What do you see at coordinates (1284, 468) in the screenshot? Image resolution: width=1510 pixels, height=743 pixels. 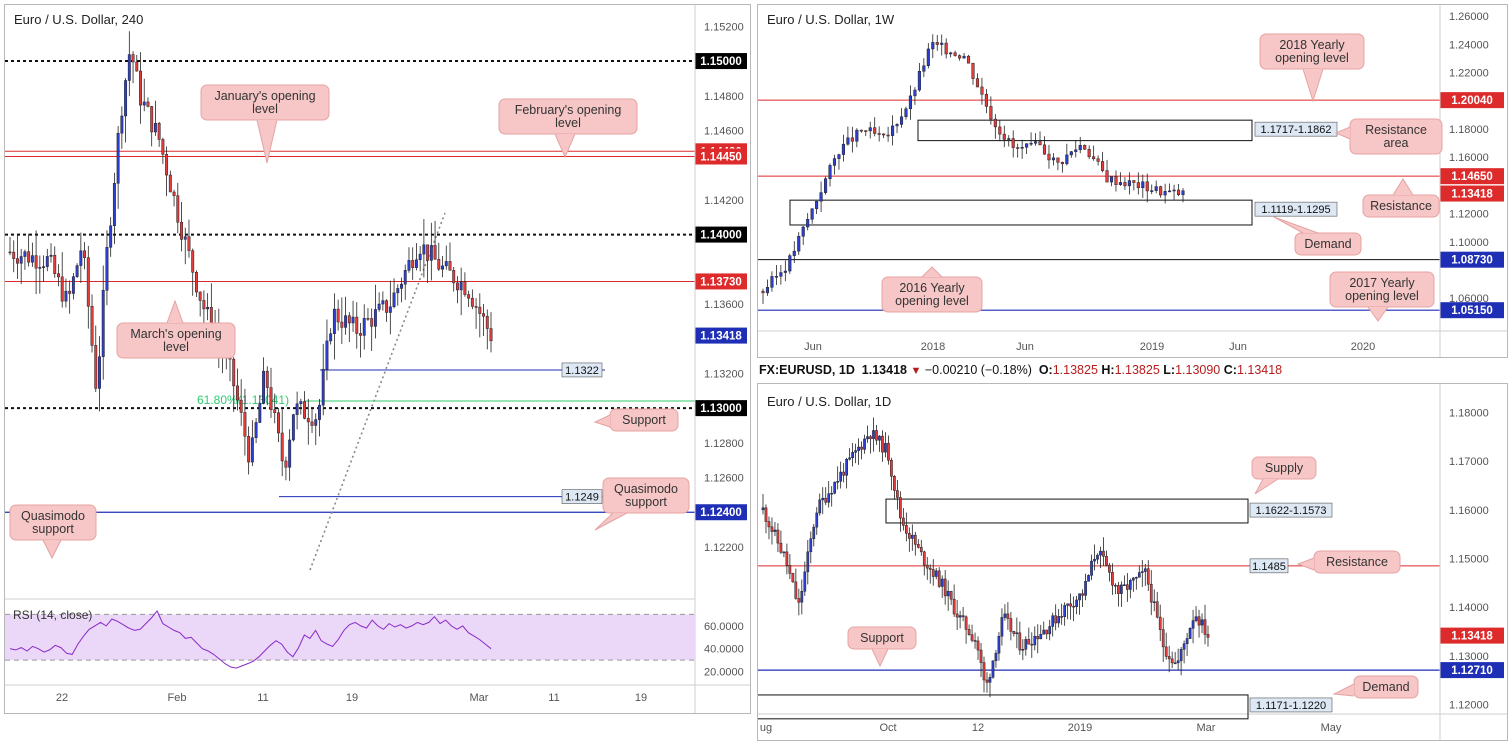 I see `supply-note-text: Supply` at bounding box center [1284, 468].